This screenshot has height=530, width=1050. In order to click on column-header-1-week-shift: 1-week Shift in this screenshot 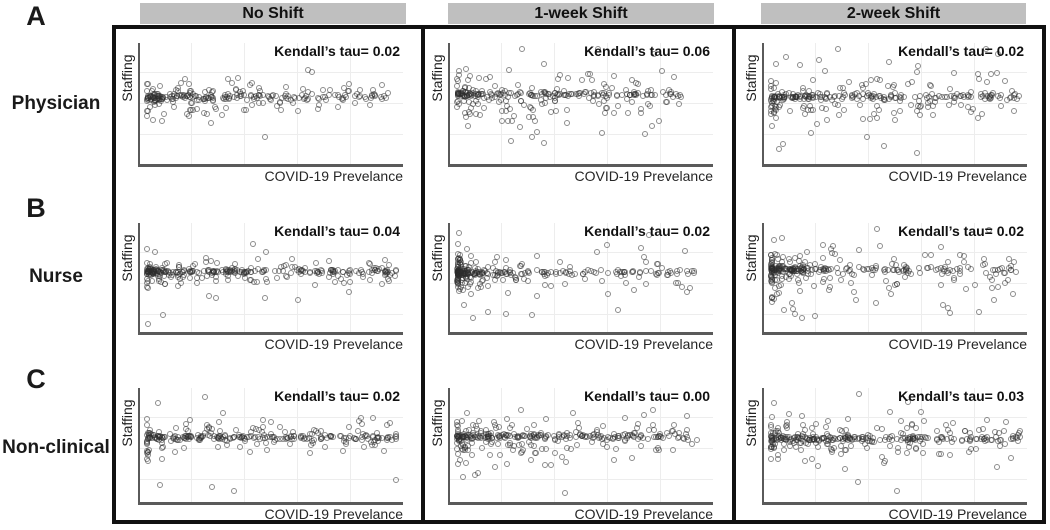, I will do `click(581, 13)`.